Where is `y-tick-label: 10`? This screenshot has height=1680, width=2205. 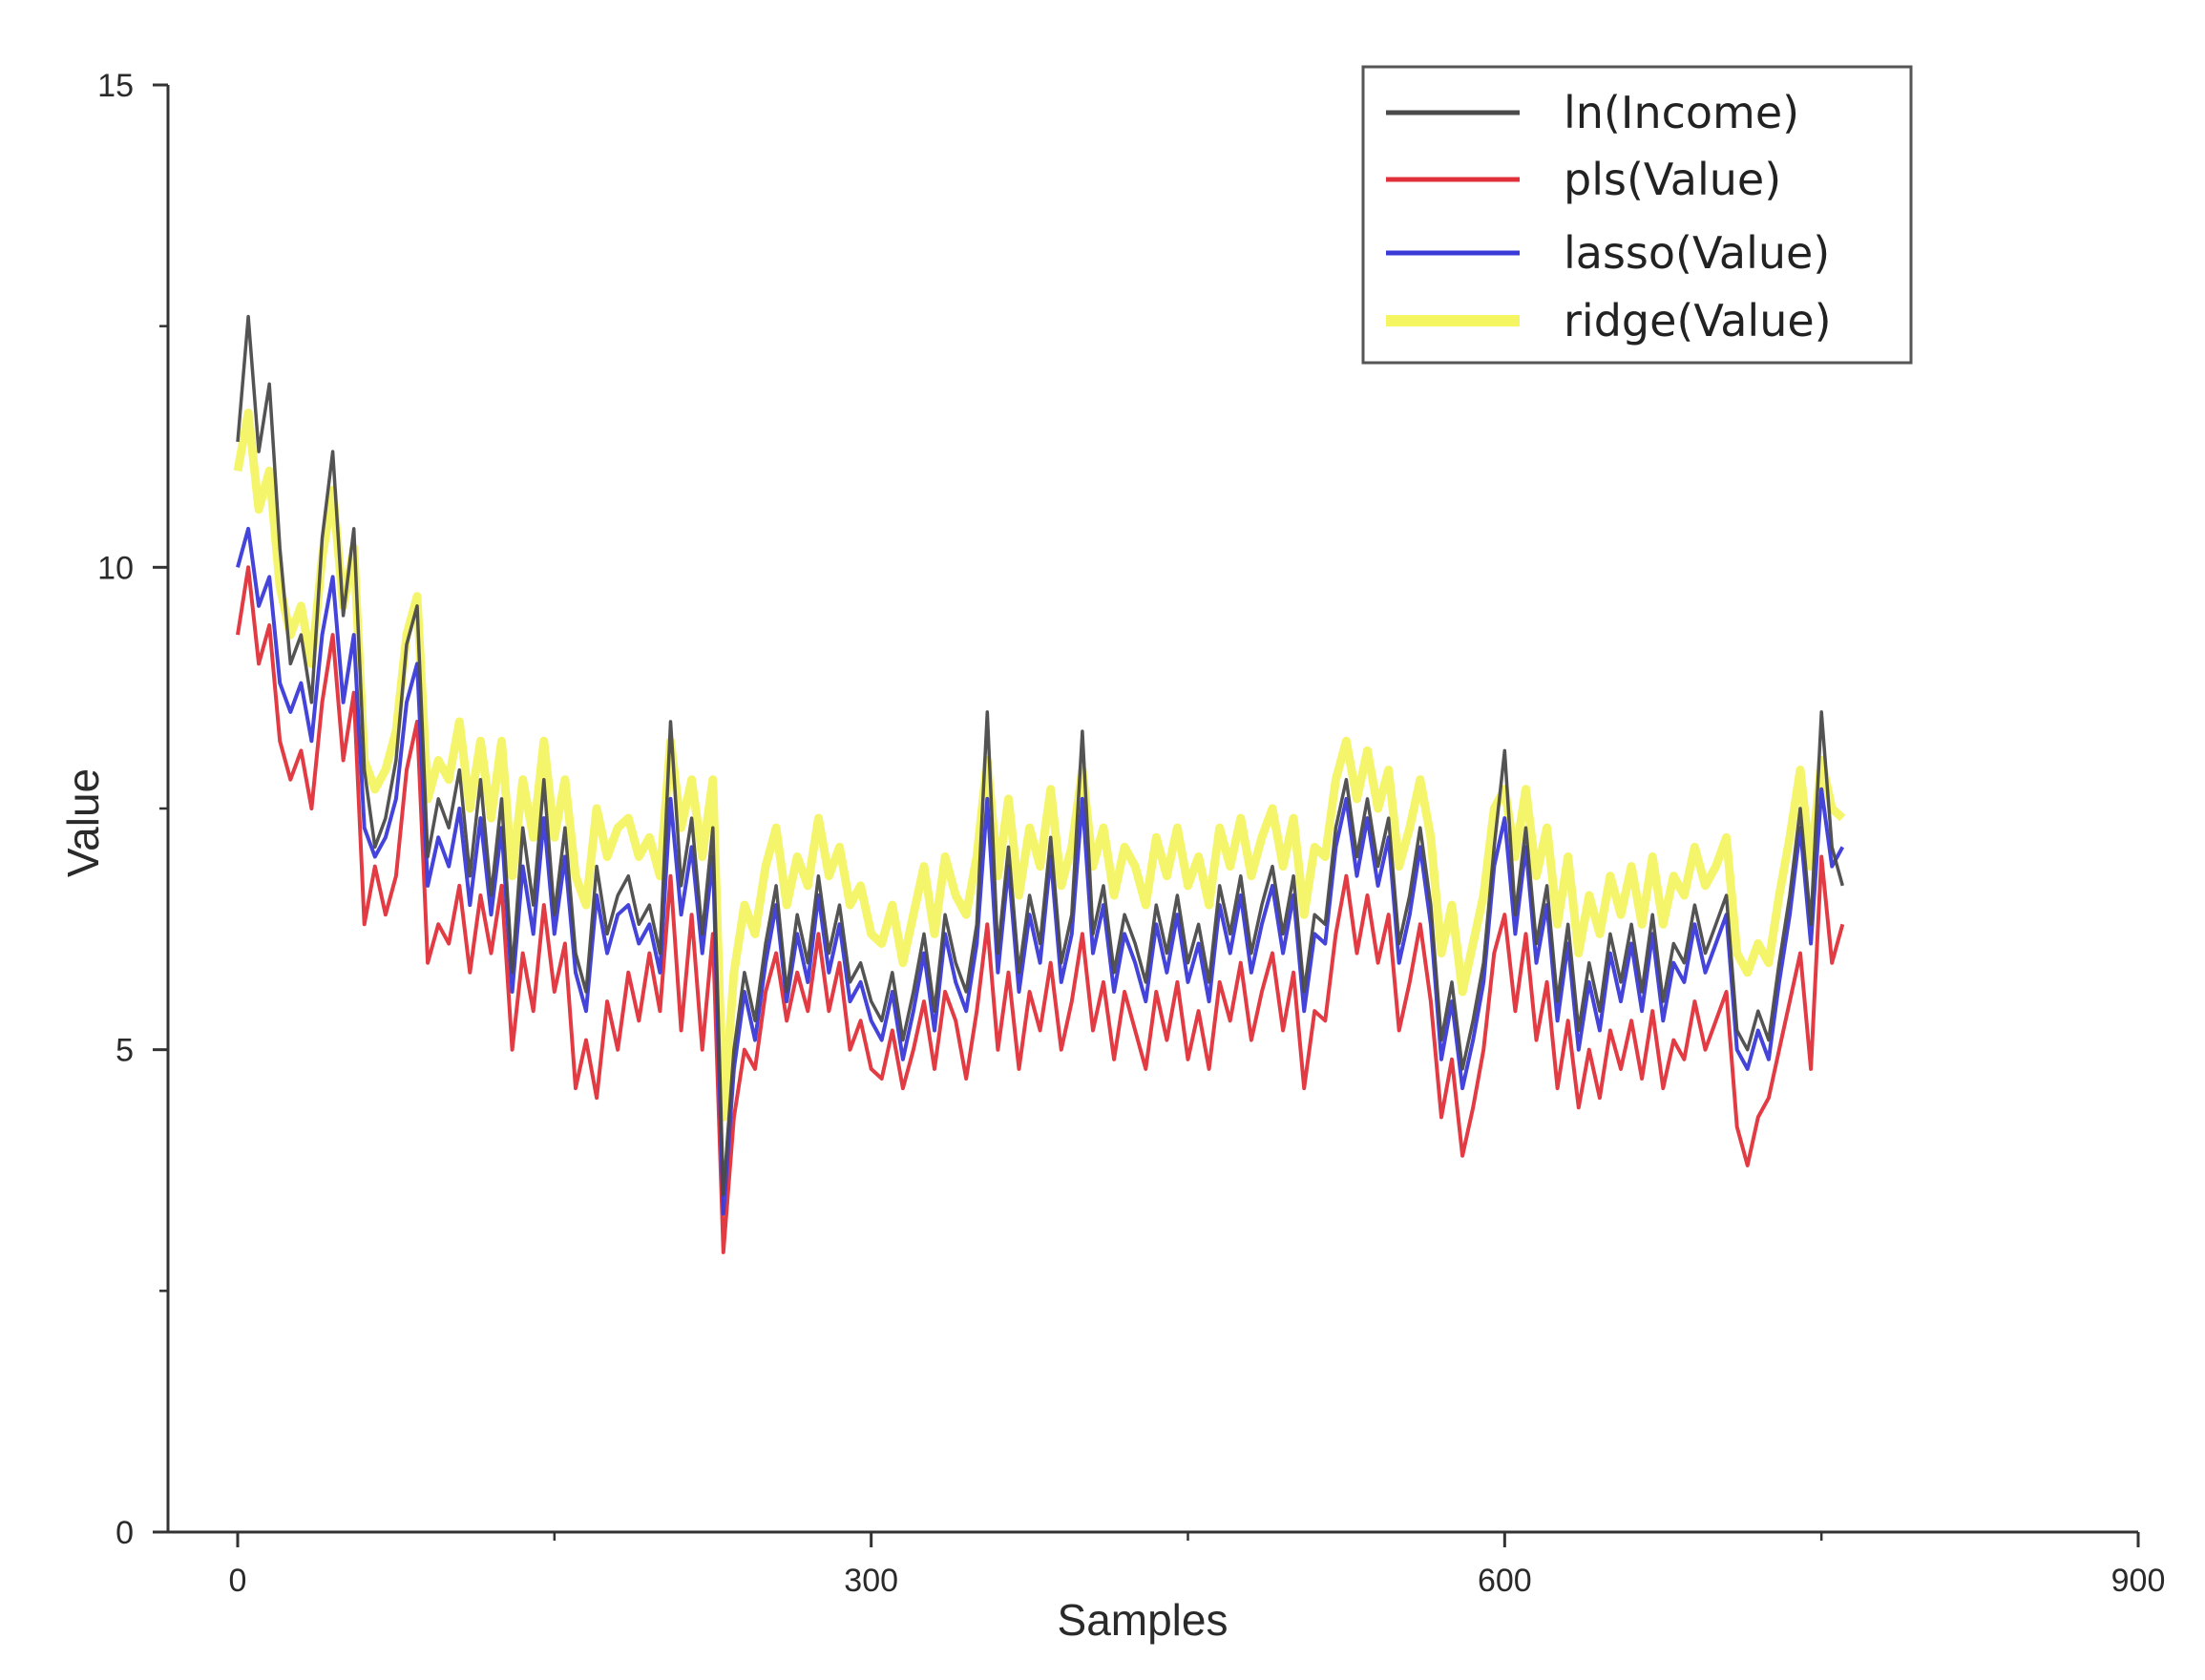 y-tick-label: 10 is located at coordinates (115, 568).